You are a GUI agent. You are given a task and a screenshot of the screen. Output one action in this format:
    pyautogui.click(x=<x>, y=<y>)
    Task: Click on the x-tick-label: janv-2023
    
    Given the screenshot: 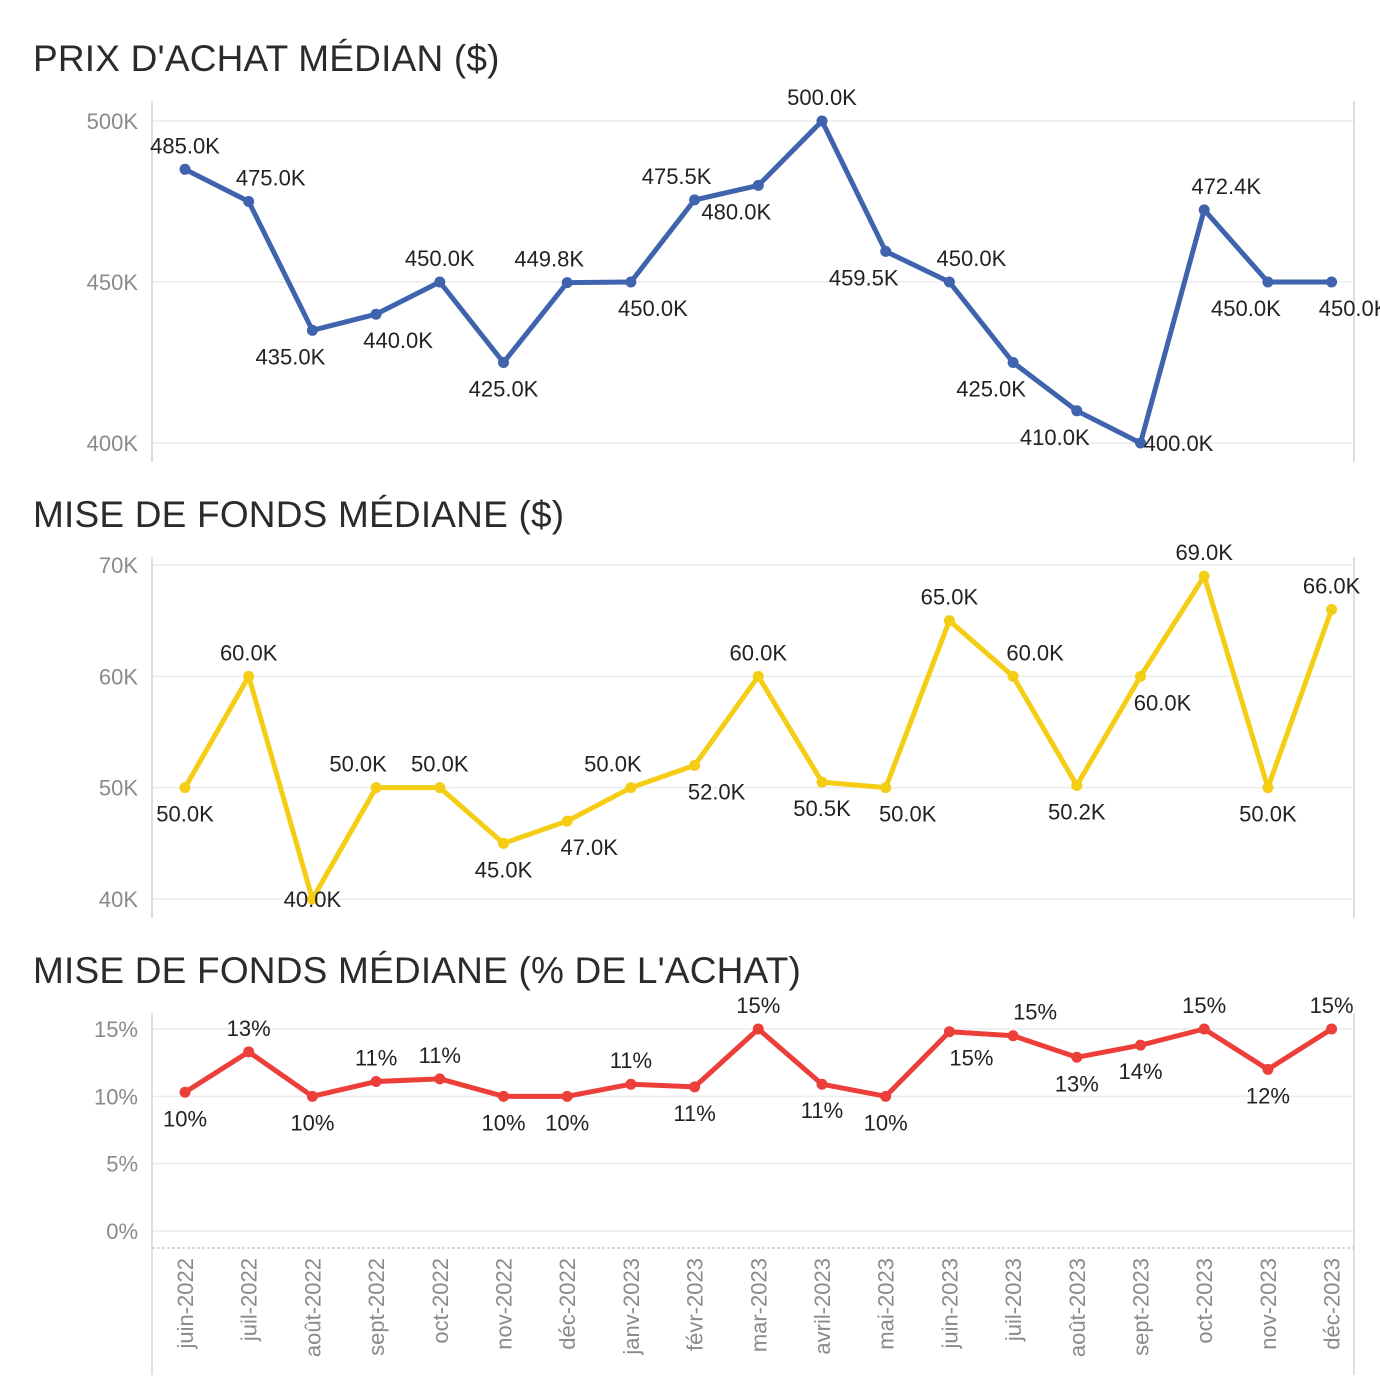 What is the action you would take?
    pyautogui.click(x=631, y=1307)
    